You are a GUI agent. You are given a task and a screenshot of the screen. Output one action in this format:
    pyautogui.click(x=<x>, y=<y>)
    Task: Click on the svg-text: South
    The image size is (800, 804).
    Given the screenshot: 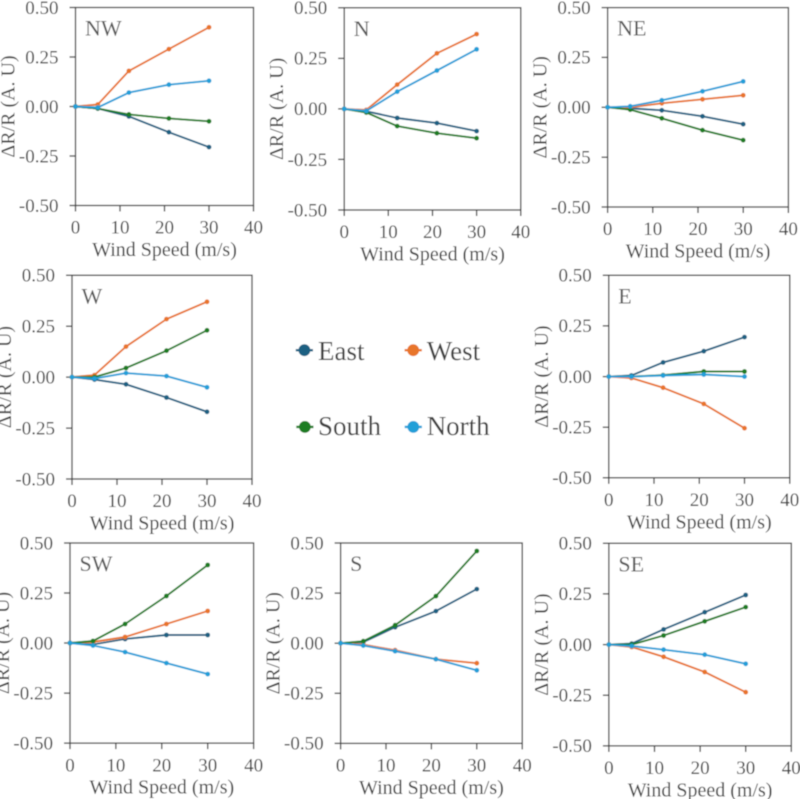 What is the action you would take?
    pyautogui.click(x=350, y=426)
    